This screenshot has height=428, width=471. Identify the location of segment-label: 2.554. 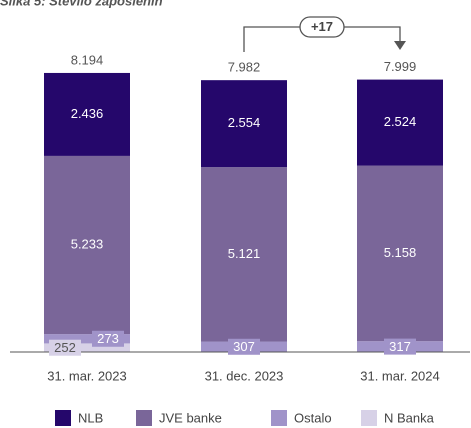
(244, 122).